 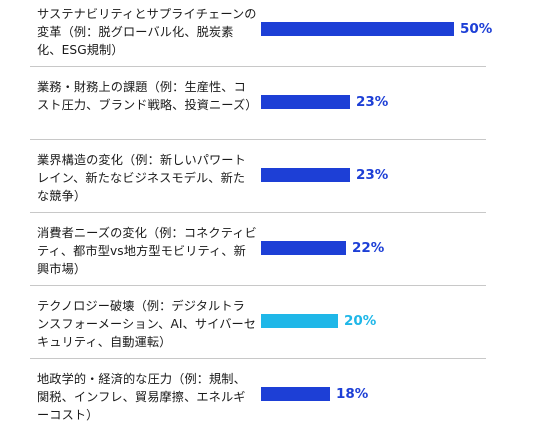 I want to click on value-label: 50%, so click(x=476, y=29).